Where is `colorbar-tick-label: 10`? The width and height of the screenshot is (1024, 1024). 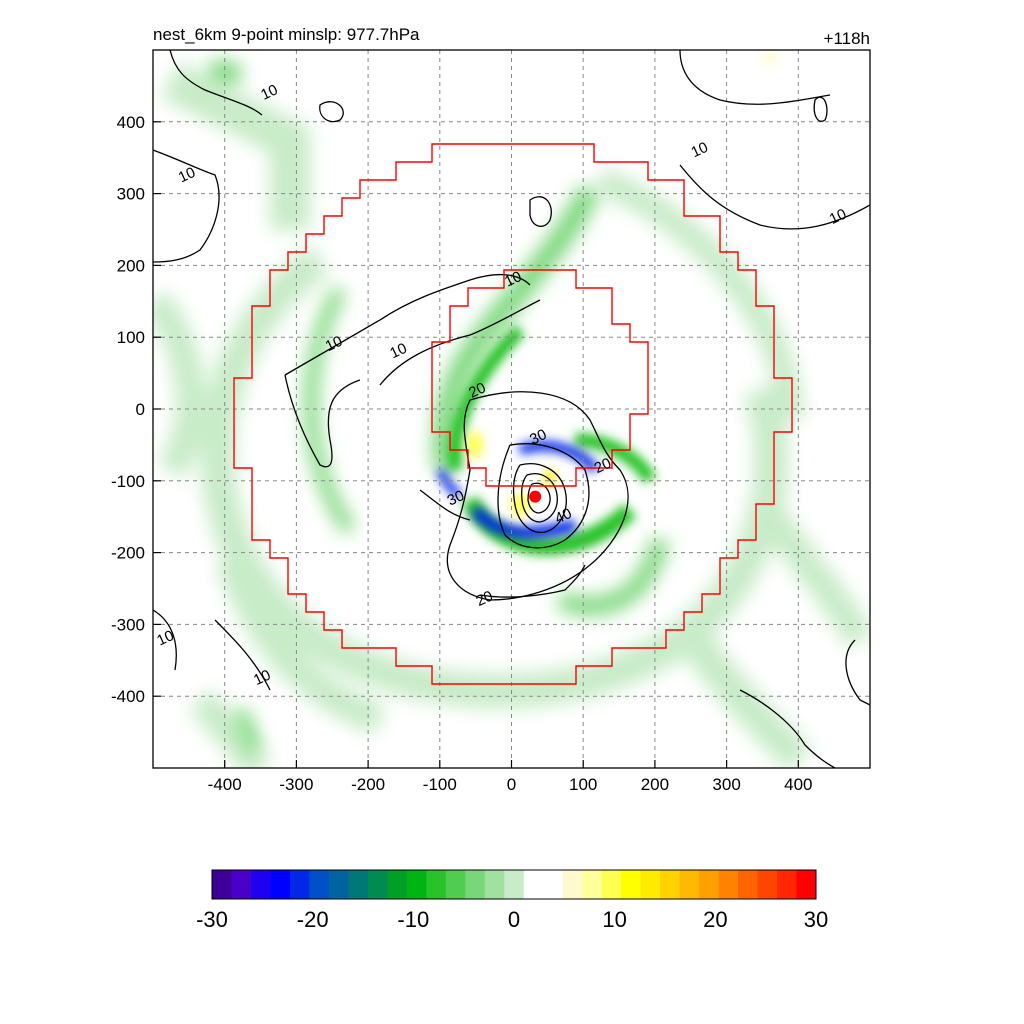
colorbar-tick-label: 10 is located at coordinates (614, 919).